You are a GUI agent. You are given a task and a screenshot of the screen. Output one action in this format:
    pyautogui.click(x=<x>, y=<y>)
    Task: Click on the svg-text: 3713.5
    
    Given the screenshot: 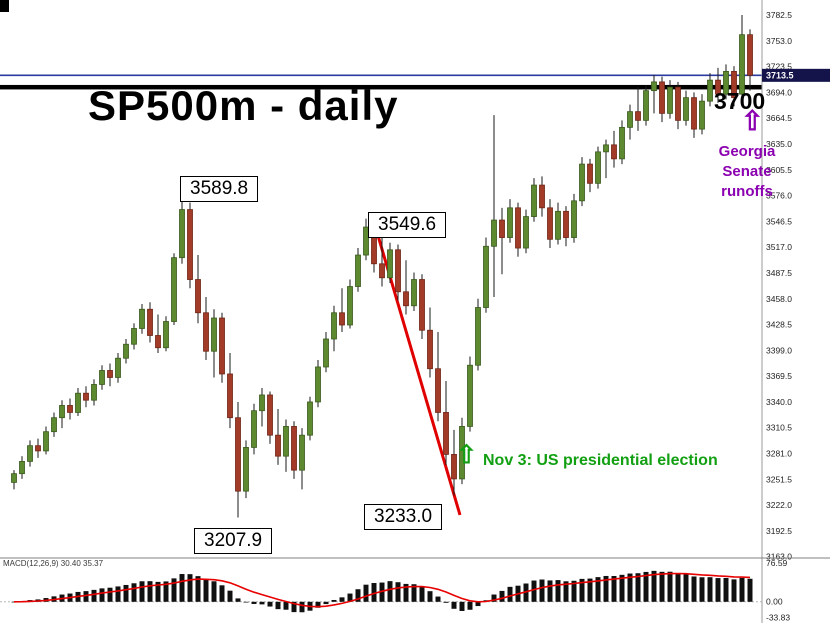 What is the action you would take?
    pyautogui.click(x=780, y=76)
    